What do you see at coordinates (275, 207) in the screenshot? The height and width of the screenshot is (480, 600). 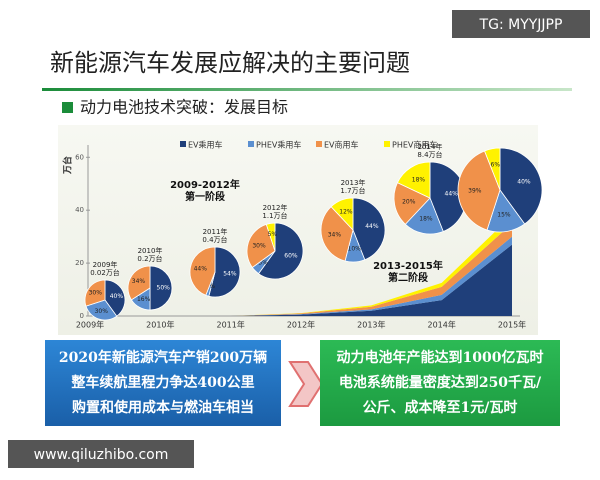 I see `pie-year: 2012年` at bounding box center [275, 207].